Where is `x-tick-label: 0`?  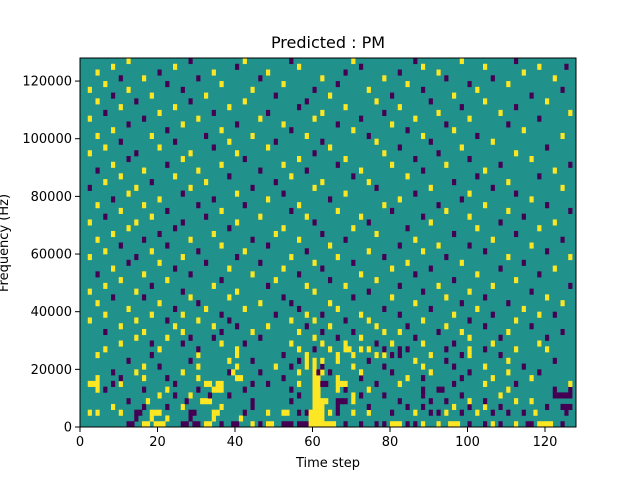 x-tick-label: 0 is located at coordinates (80, 442).